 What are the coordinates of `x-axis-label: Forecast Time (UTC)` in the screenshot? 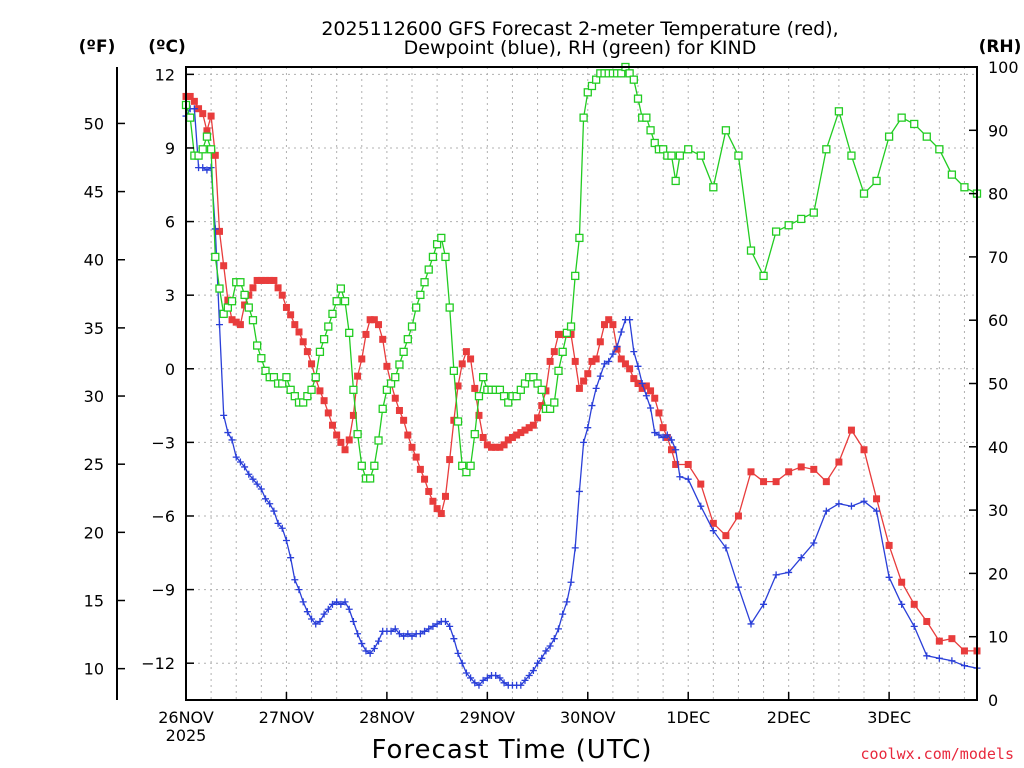 It's located at (511, 750).